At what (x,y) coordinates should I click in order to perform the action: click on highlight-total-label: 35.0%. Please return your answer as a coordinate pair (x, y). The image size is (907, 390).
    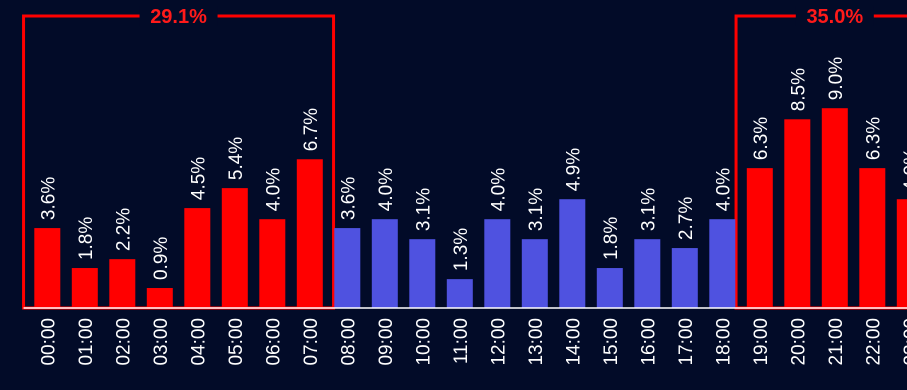
    Looking at the image, I should click on (834, 17).